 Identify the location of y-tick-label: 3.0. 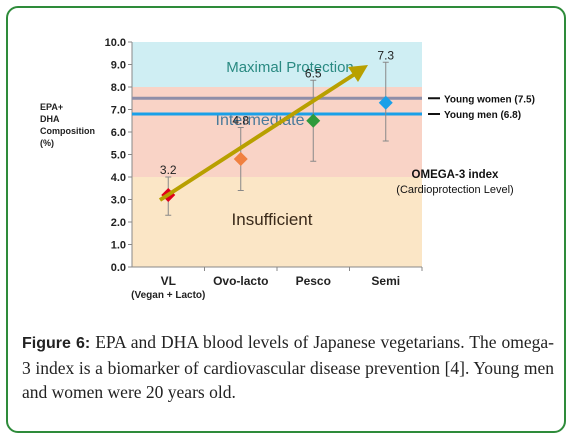
(118, 201).